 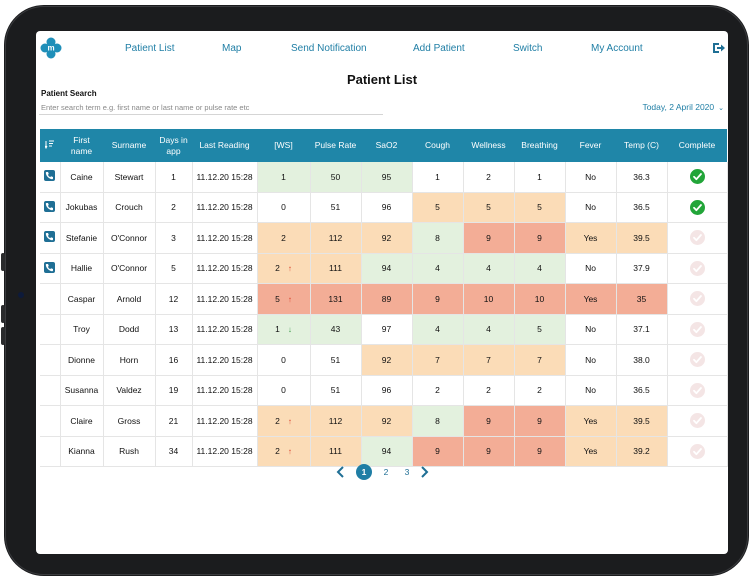 What do you see at coordinates (697, 145) in the screenshot?
I see `col-complete: Complete` at bounding box center [697, 145].